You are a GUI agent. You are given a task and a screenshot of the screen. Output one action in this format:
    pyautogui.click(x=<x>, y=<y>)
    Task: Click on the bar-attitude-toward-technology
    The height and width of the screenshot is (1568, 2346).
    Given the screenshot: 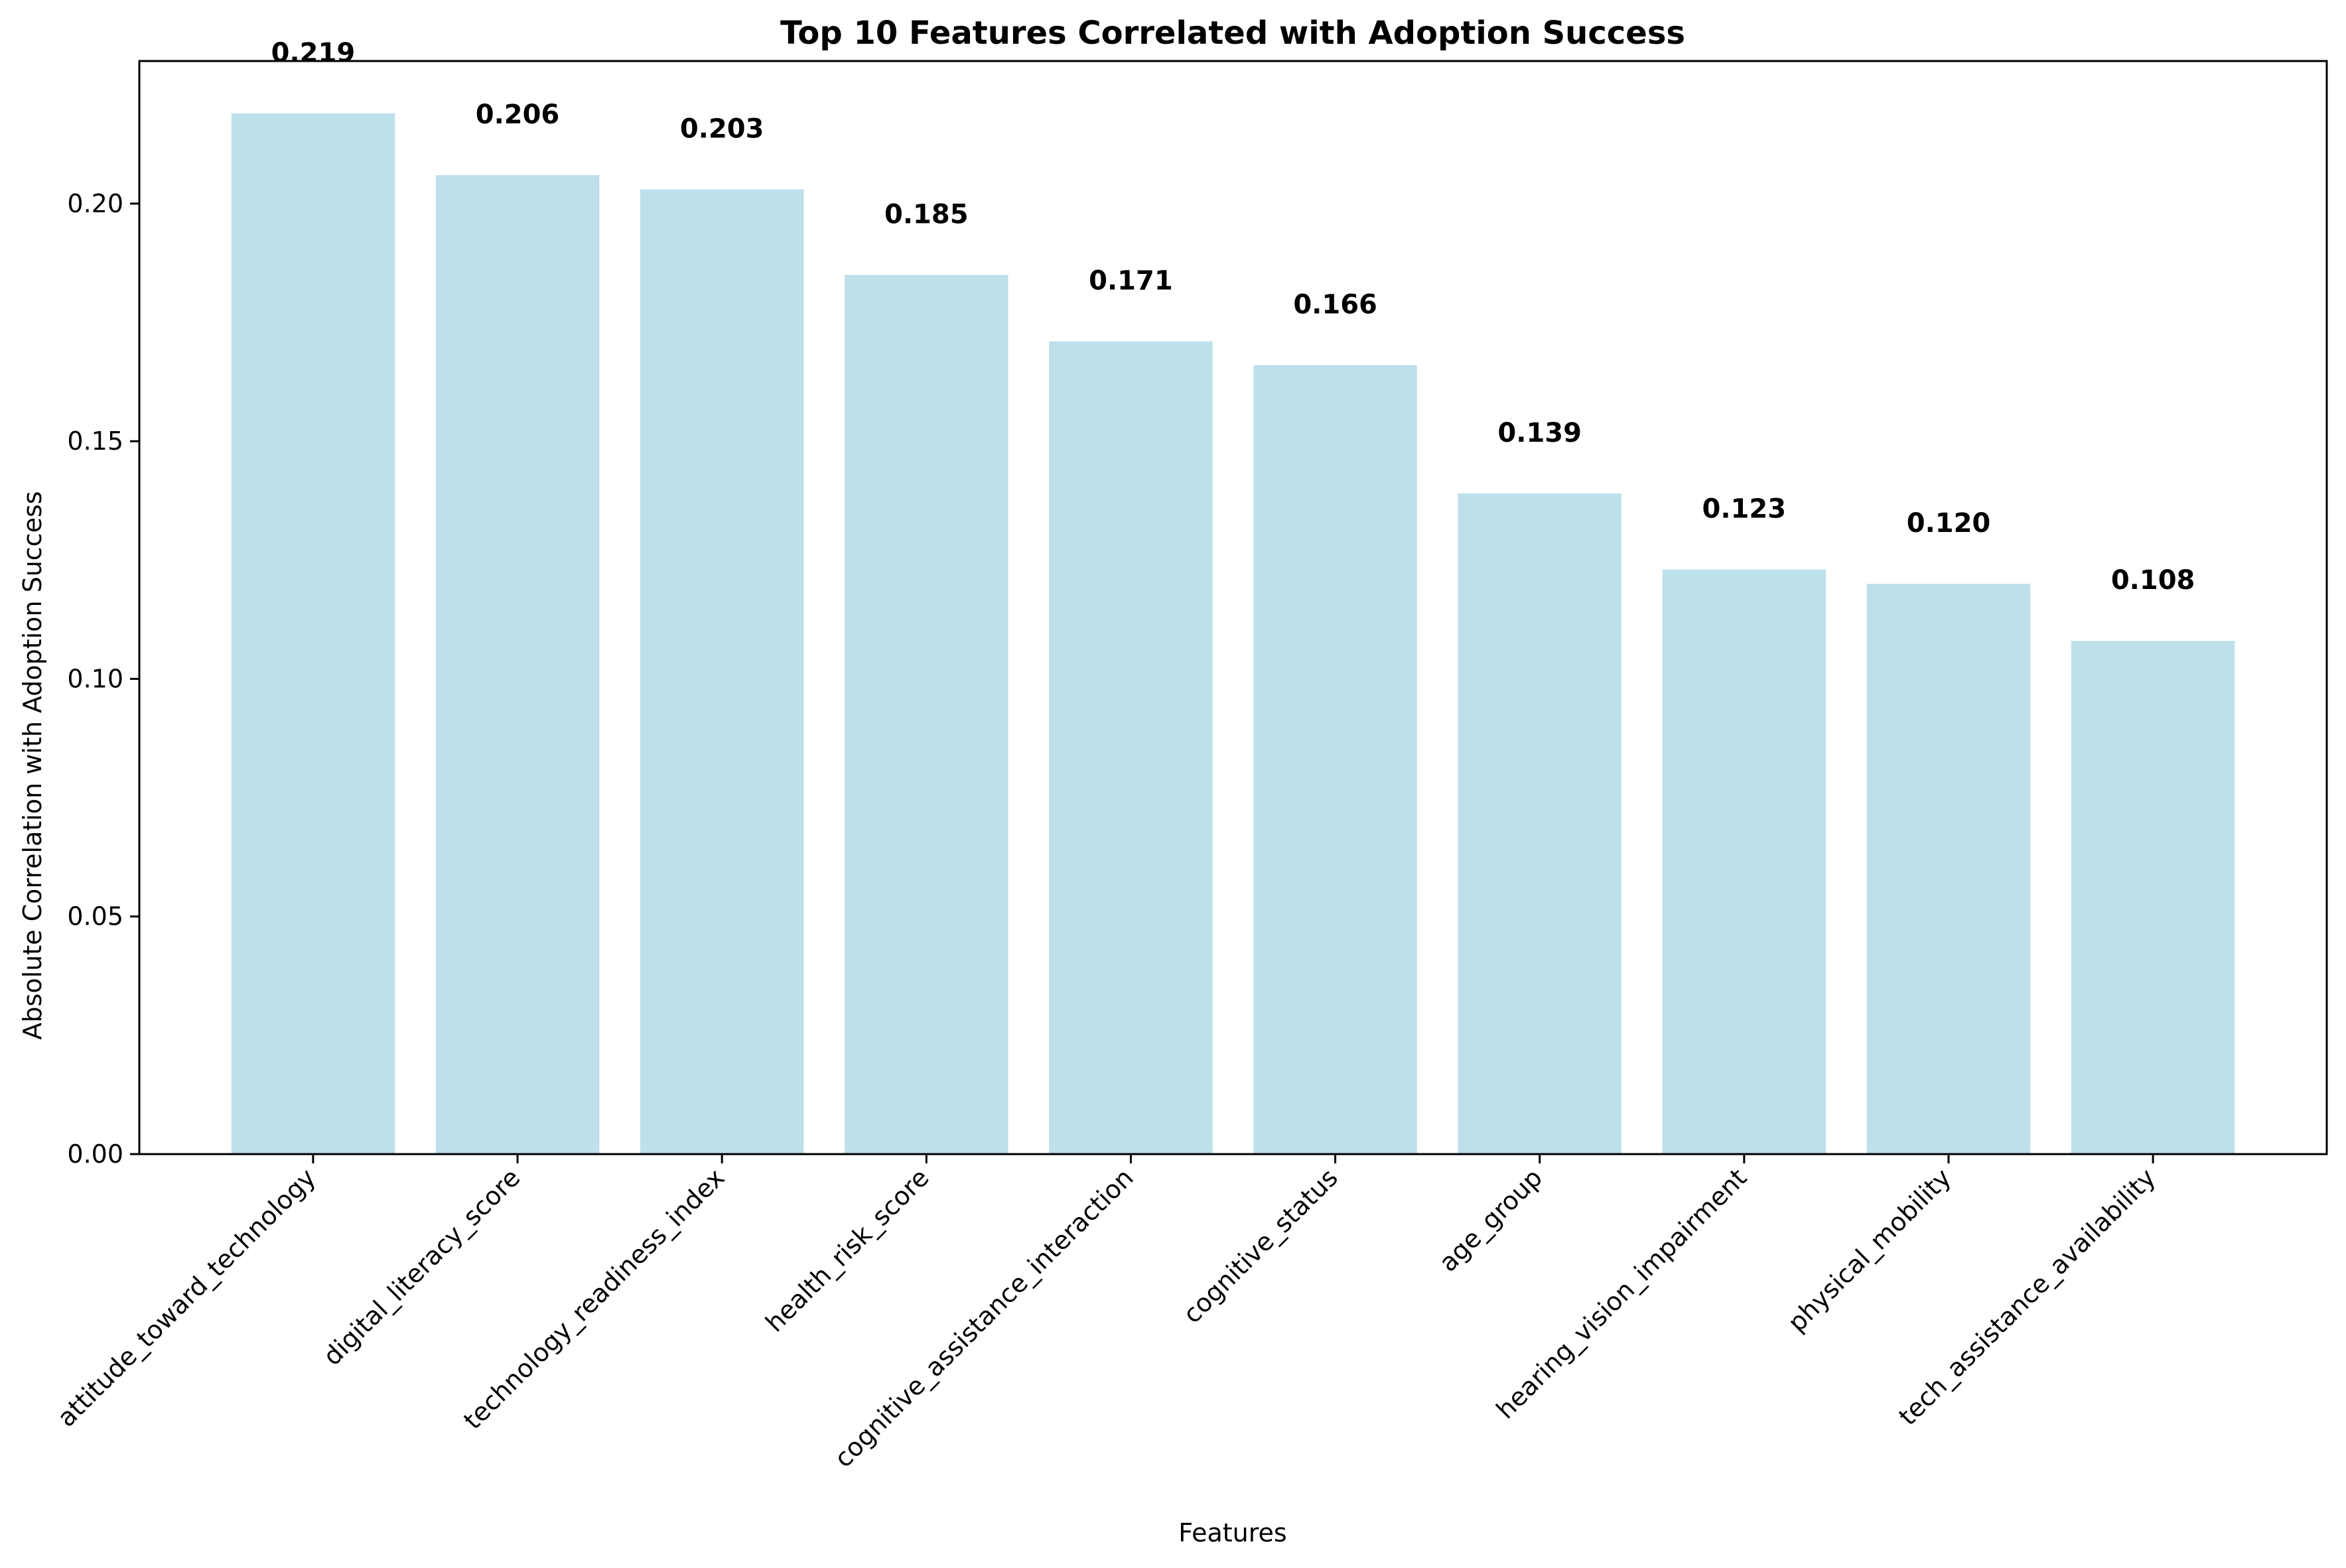 What is the action you would take?
    pyautogui.click(x=313, y=634)
    